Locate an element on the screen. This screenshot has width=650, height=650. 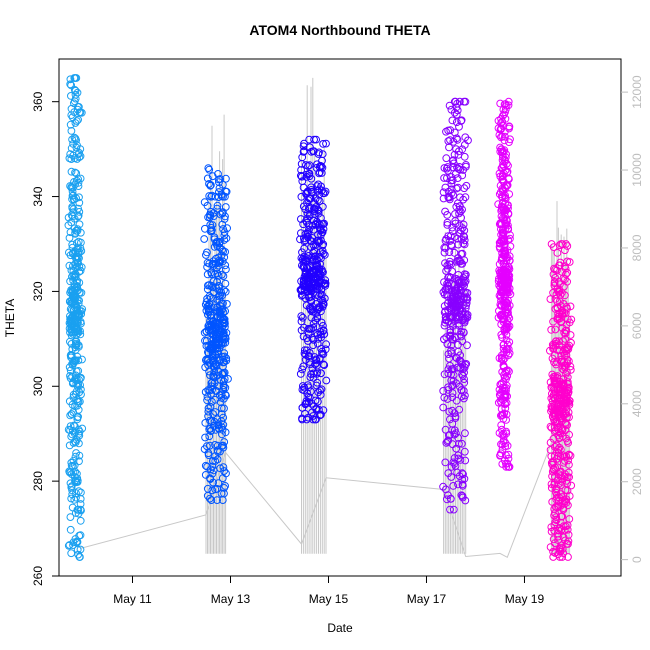
y2-tick-label: 8000 is located at coordinates (637, 247).